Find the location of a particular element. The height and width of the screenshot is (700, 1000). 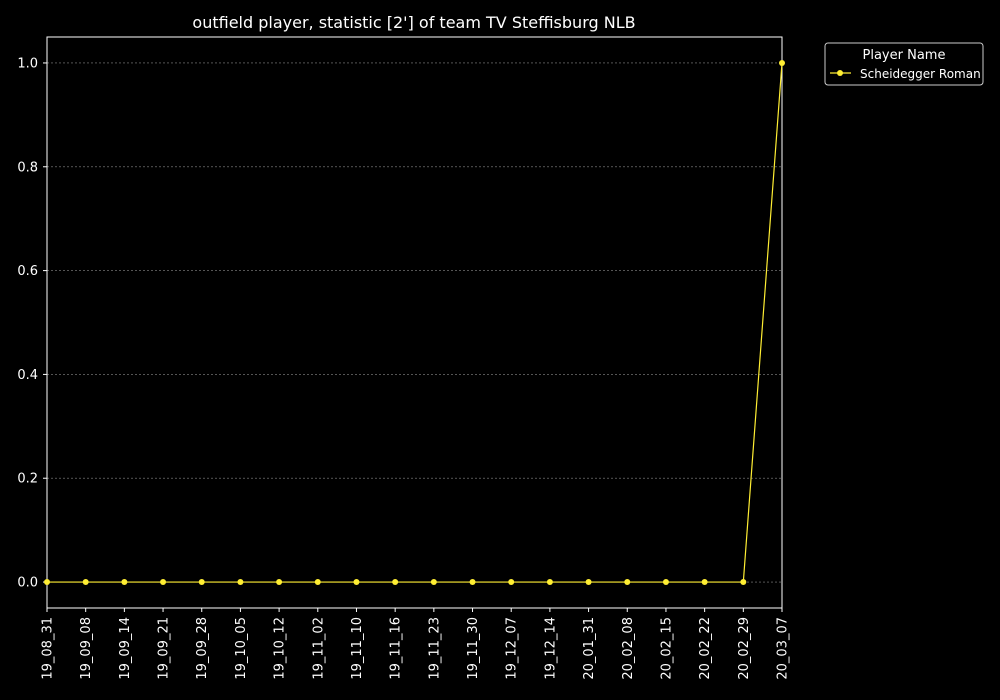

x-tick-label: 19_12_14 is located at coordinates (550, 648).